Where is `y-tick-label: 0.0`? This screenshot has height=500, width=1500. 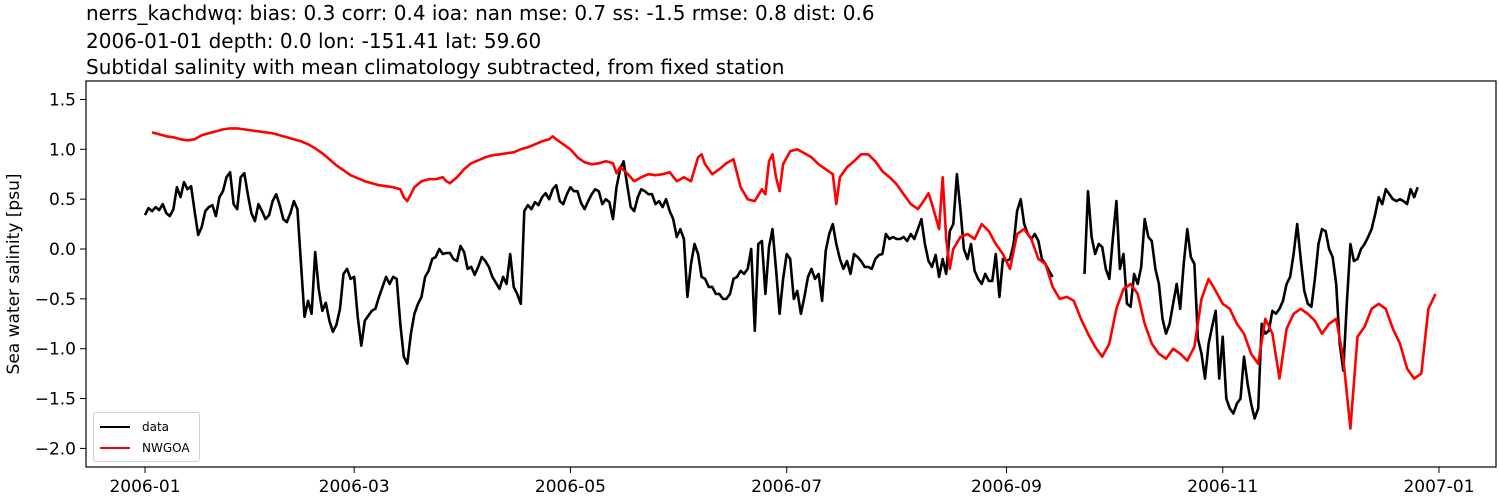
y-tick-label: 0.0 is located at coordinates (62, 250).